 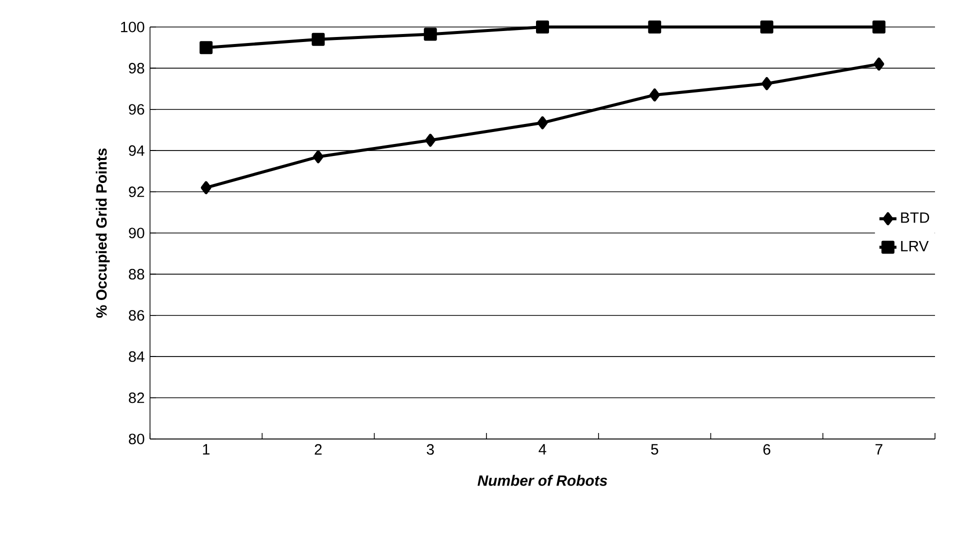 What do you see at coordinates (915, 217) in the screenshot?
I see `legend-label: BTD` at bounding box center [915, 217].